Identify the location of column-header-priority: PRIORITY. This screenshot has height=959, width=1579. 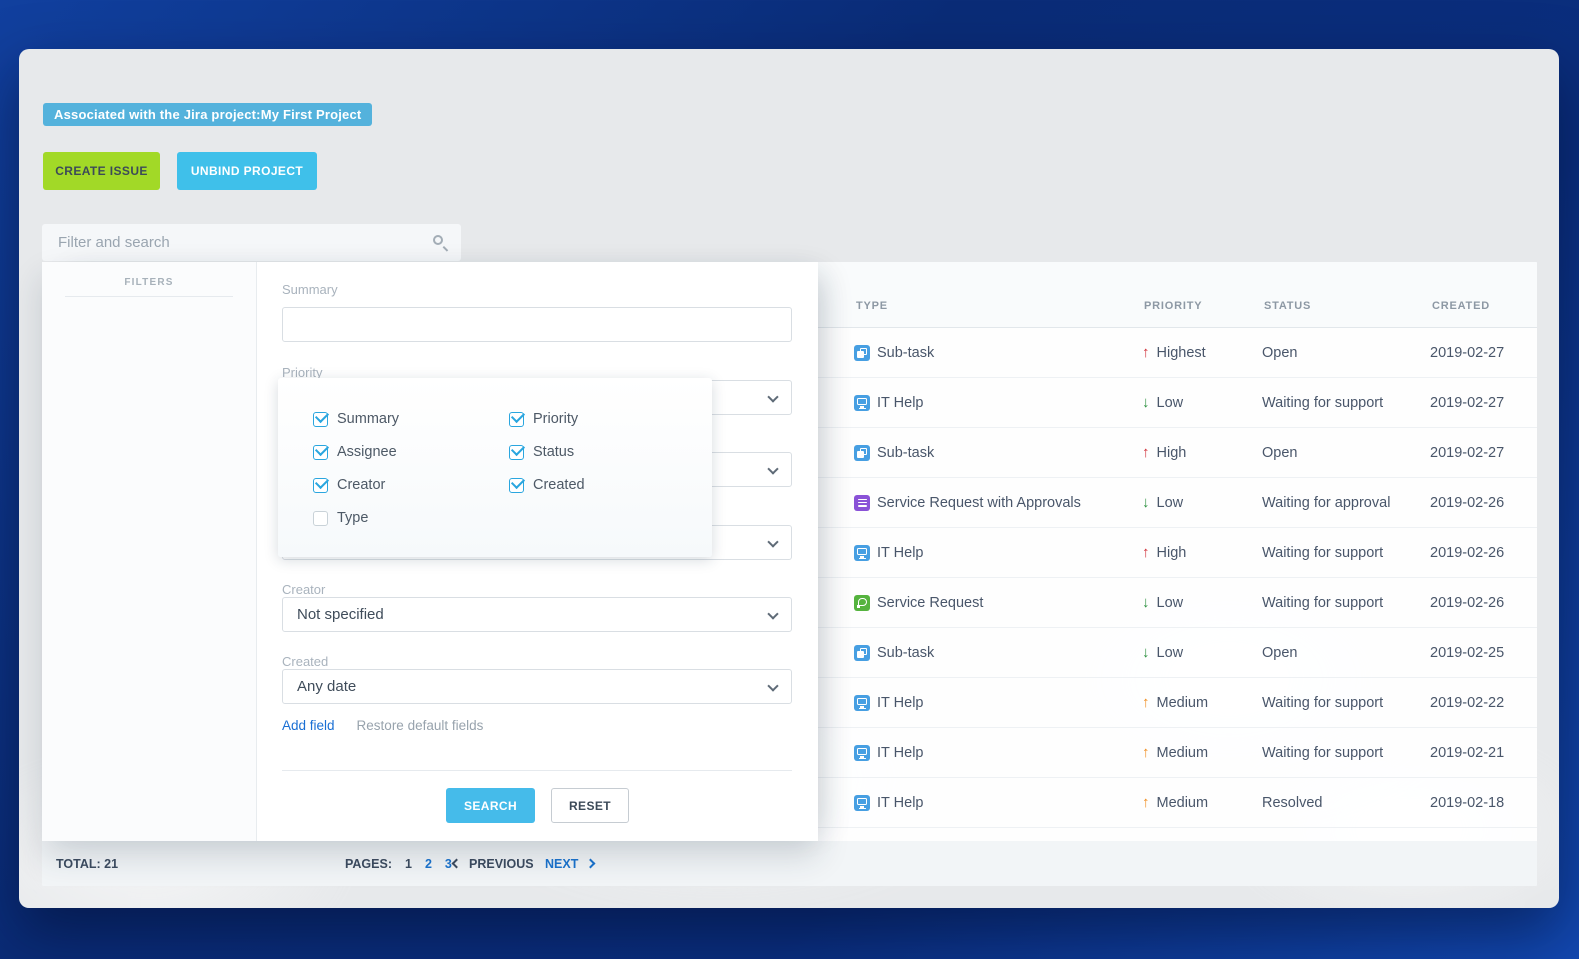
(1173, 305).